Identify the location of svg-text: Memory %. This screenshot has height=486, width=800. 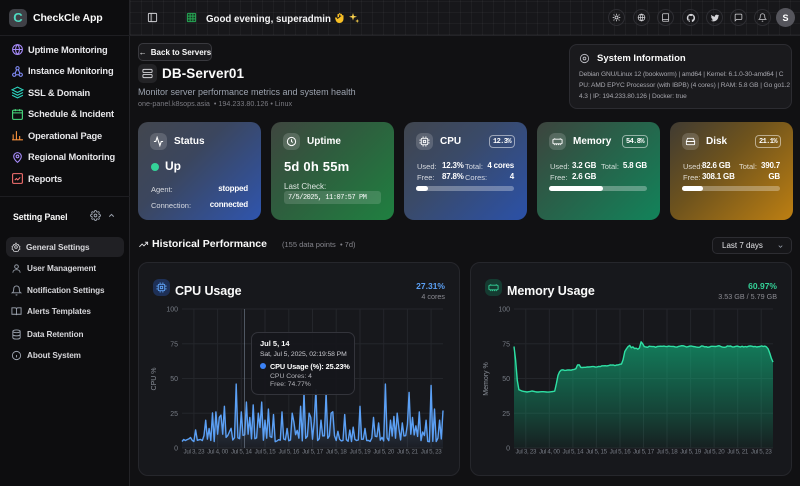
(486, 378).